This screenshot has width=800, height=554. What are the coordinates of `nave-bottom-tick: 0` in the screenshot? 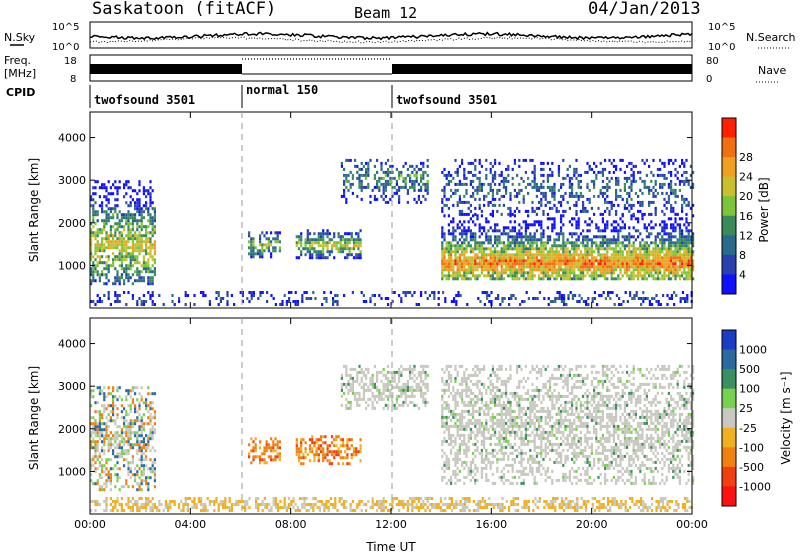 It's located at (709, 79).